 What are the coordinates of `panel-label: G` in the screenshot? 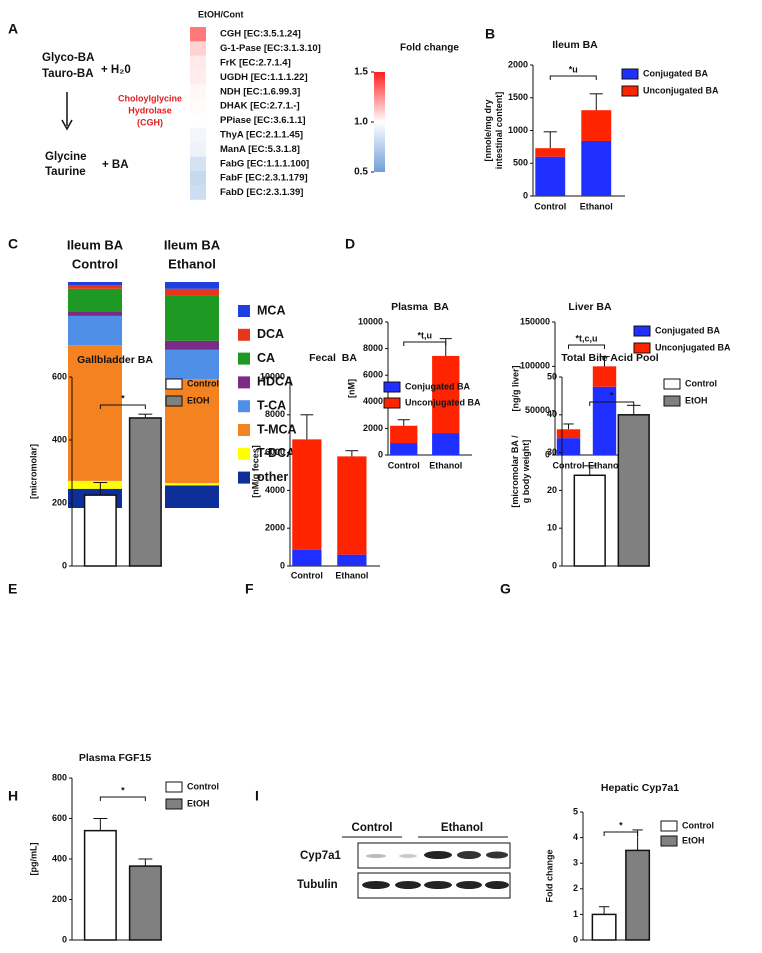 It's located at (505, 589).